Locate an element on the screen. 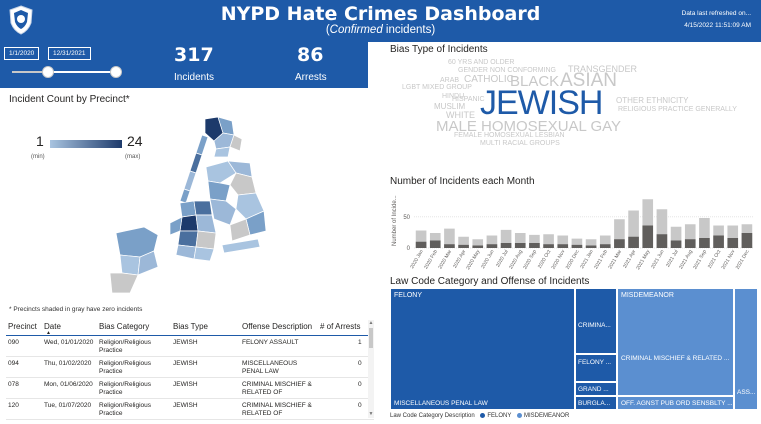  word-lgbt-mixed: LGBT MIXED GROUP is located at coordinates (437, 87).